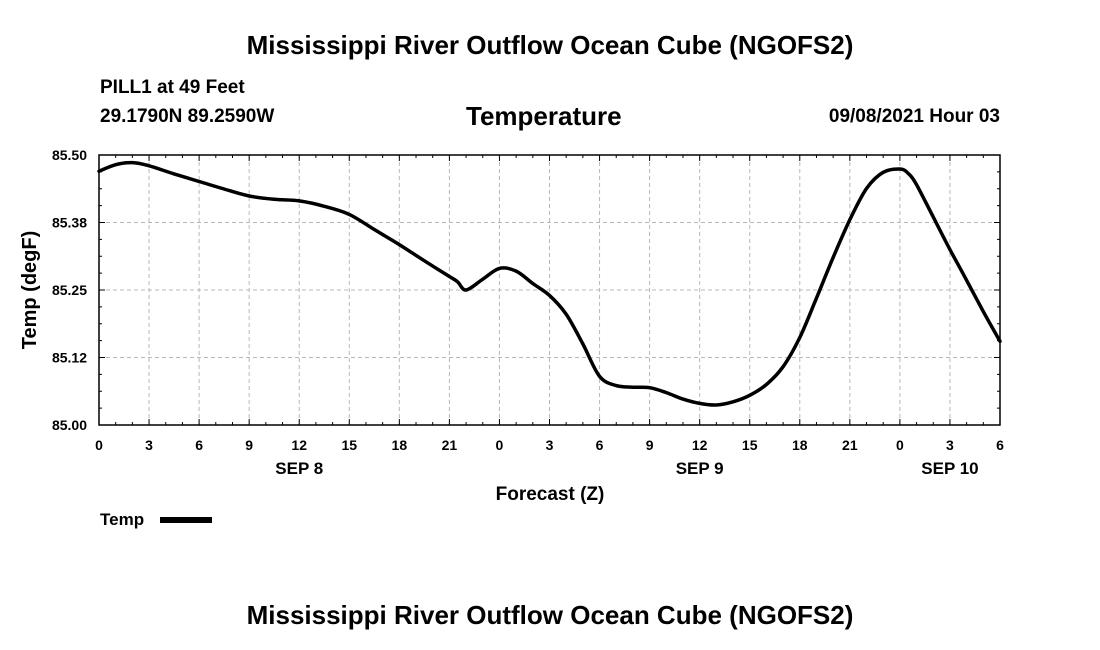 This screenshot has width=1100, height=650. I want to click on forecast-date: 09/08/2021 Hour 03, so click(914, 116).